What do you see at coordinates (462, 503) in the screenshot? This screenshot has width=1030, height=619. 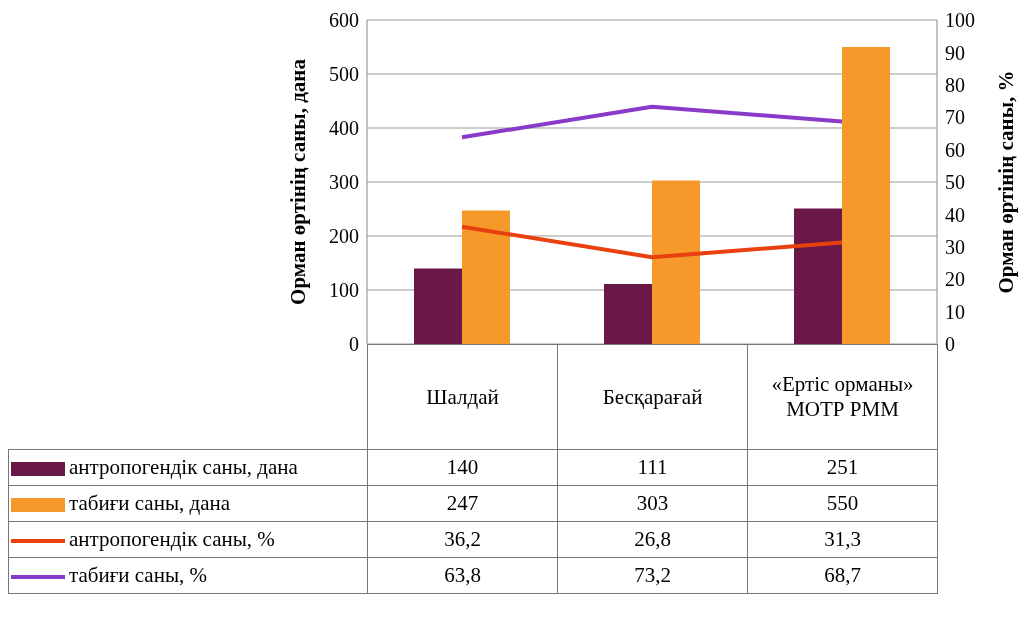 I see `data-label: 247` at bounding box center [462, 503].